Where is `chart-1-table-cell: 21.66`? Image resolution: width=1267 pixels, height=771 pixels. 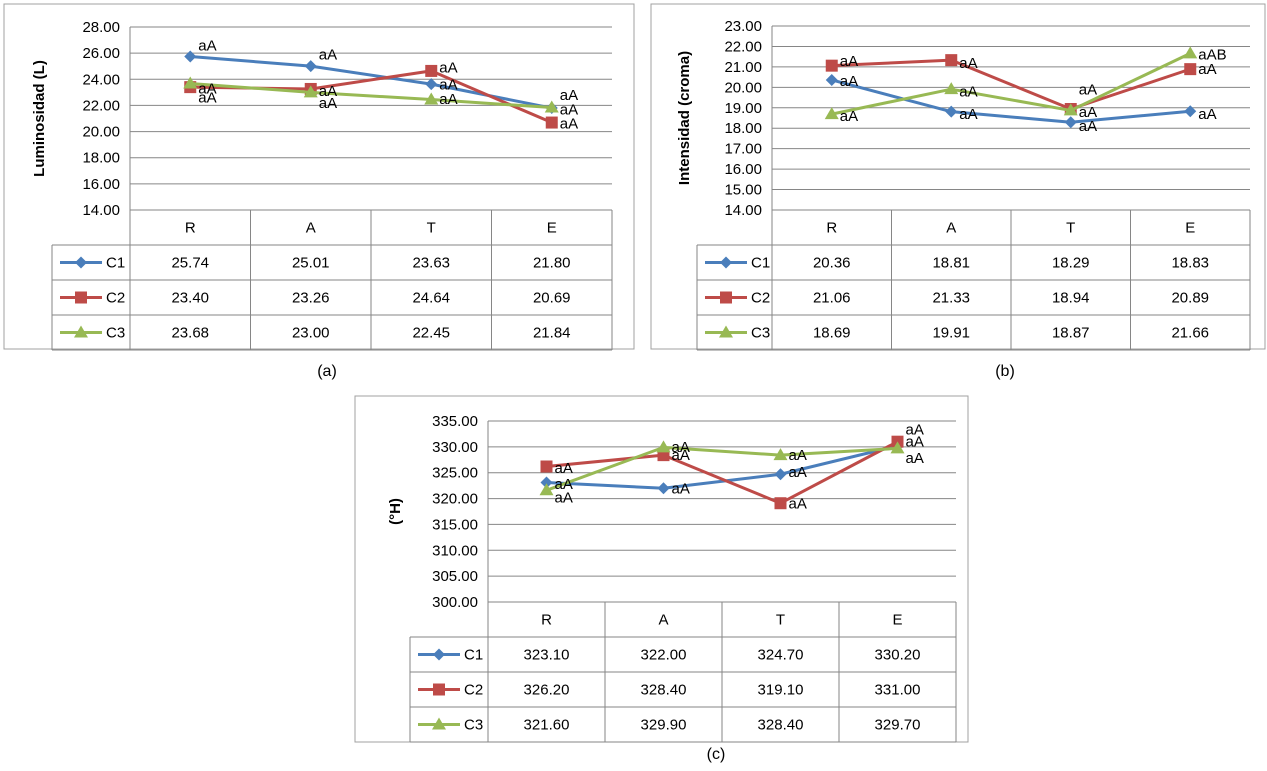 chart-1-table-cell: 21.66 is located at coordinates (1190, 333).